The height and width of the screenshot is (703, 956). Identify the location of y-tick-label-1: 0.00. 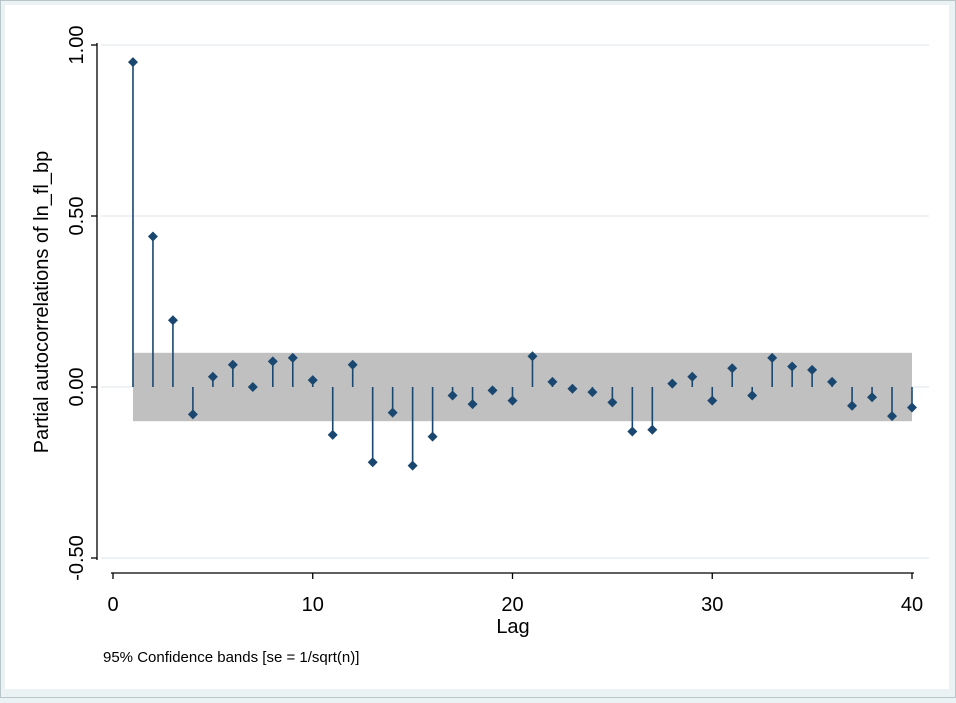
(77, 387).